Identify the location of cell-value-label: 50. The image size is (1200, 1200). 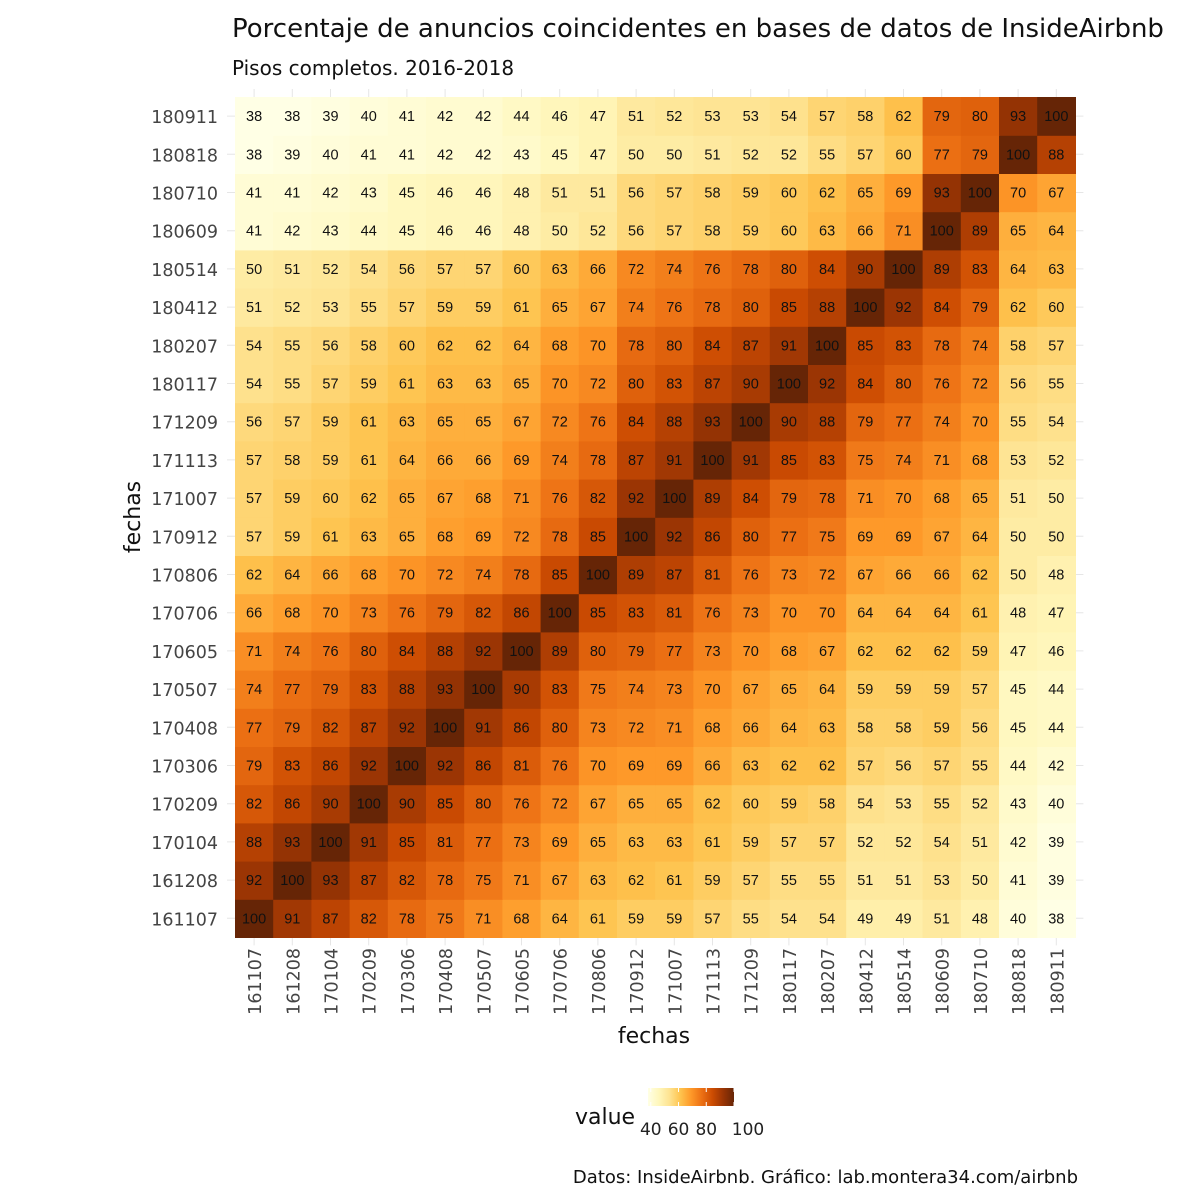
(254, 270).